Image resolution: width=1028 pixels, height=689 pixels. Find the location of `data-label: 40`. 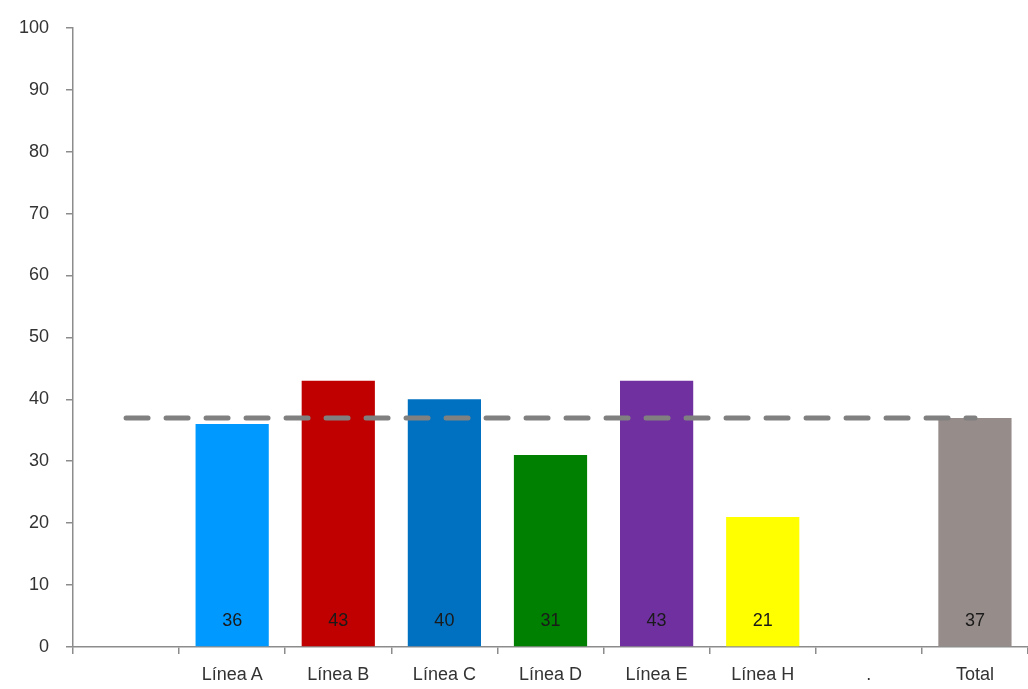

data-label: 40 is located at coordinates (444, 619).